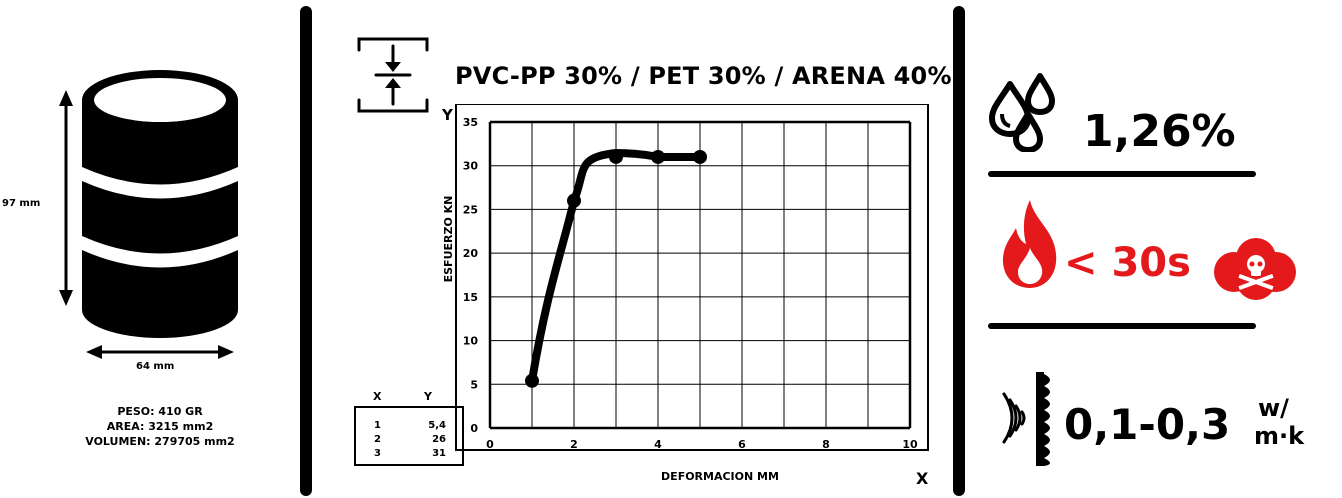  Describe the element at coordinates (616, 266) in the screenshot. I see `series-line` at that location.